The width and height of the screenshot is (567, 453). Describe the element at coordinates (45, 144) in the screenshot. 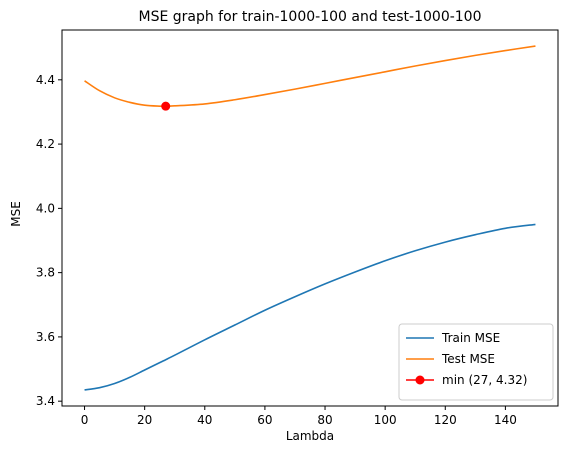

I see `y-tick-label: 4.2` at that location.